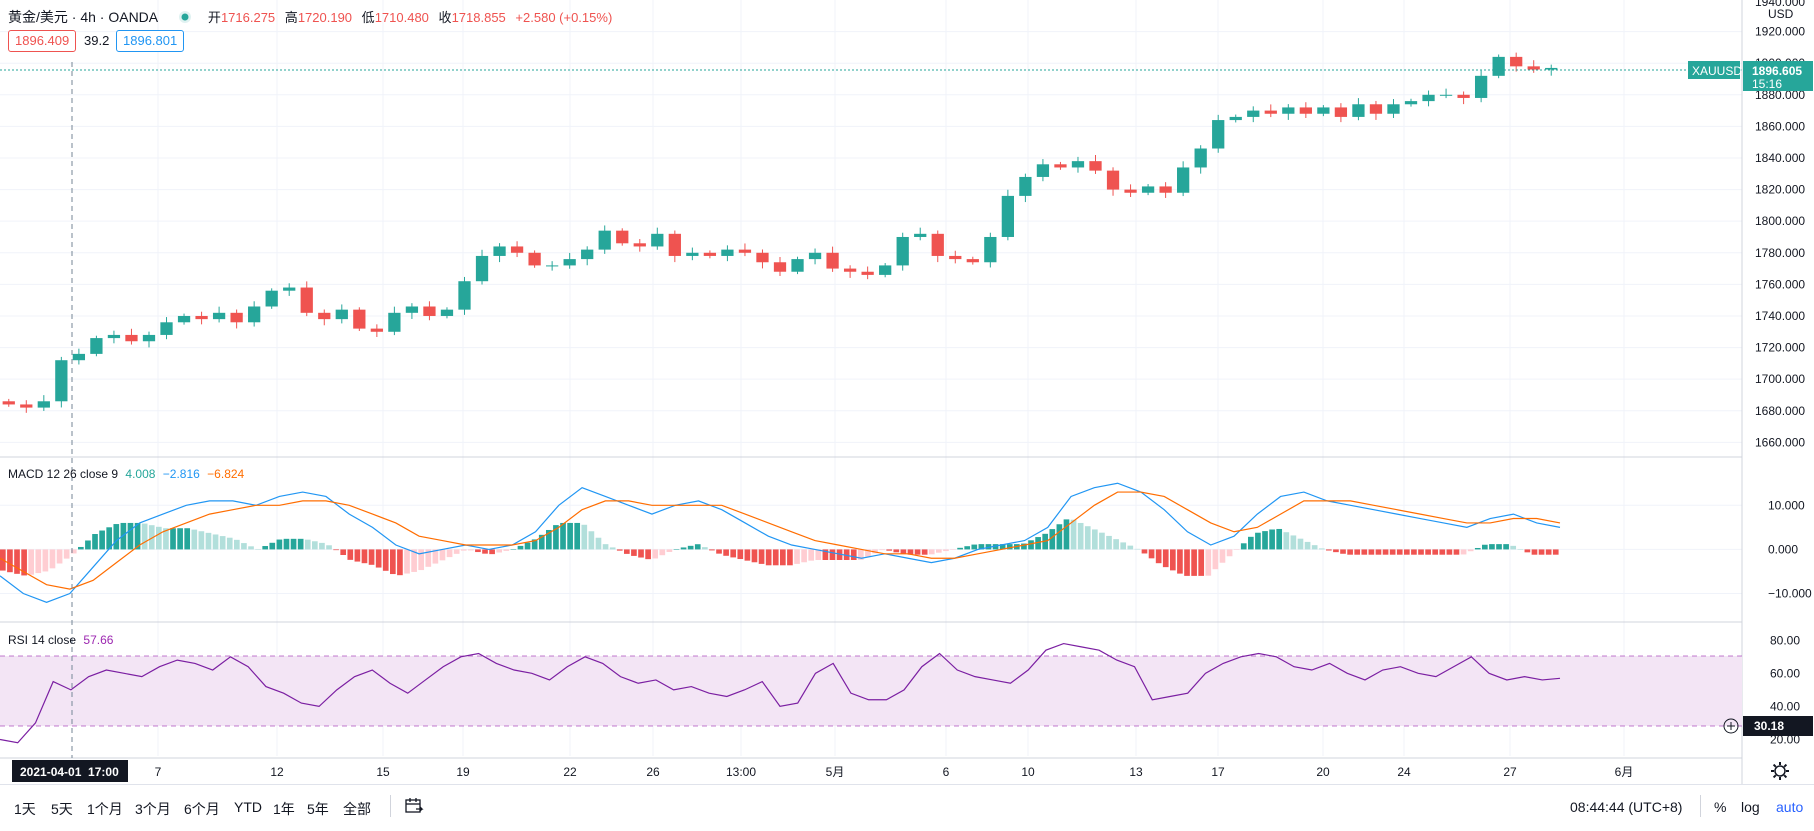 This screenshot has width=1814, height=831. I want to click on macd-histogram, so click(779, 547).